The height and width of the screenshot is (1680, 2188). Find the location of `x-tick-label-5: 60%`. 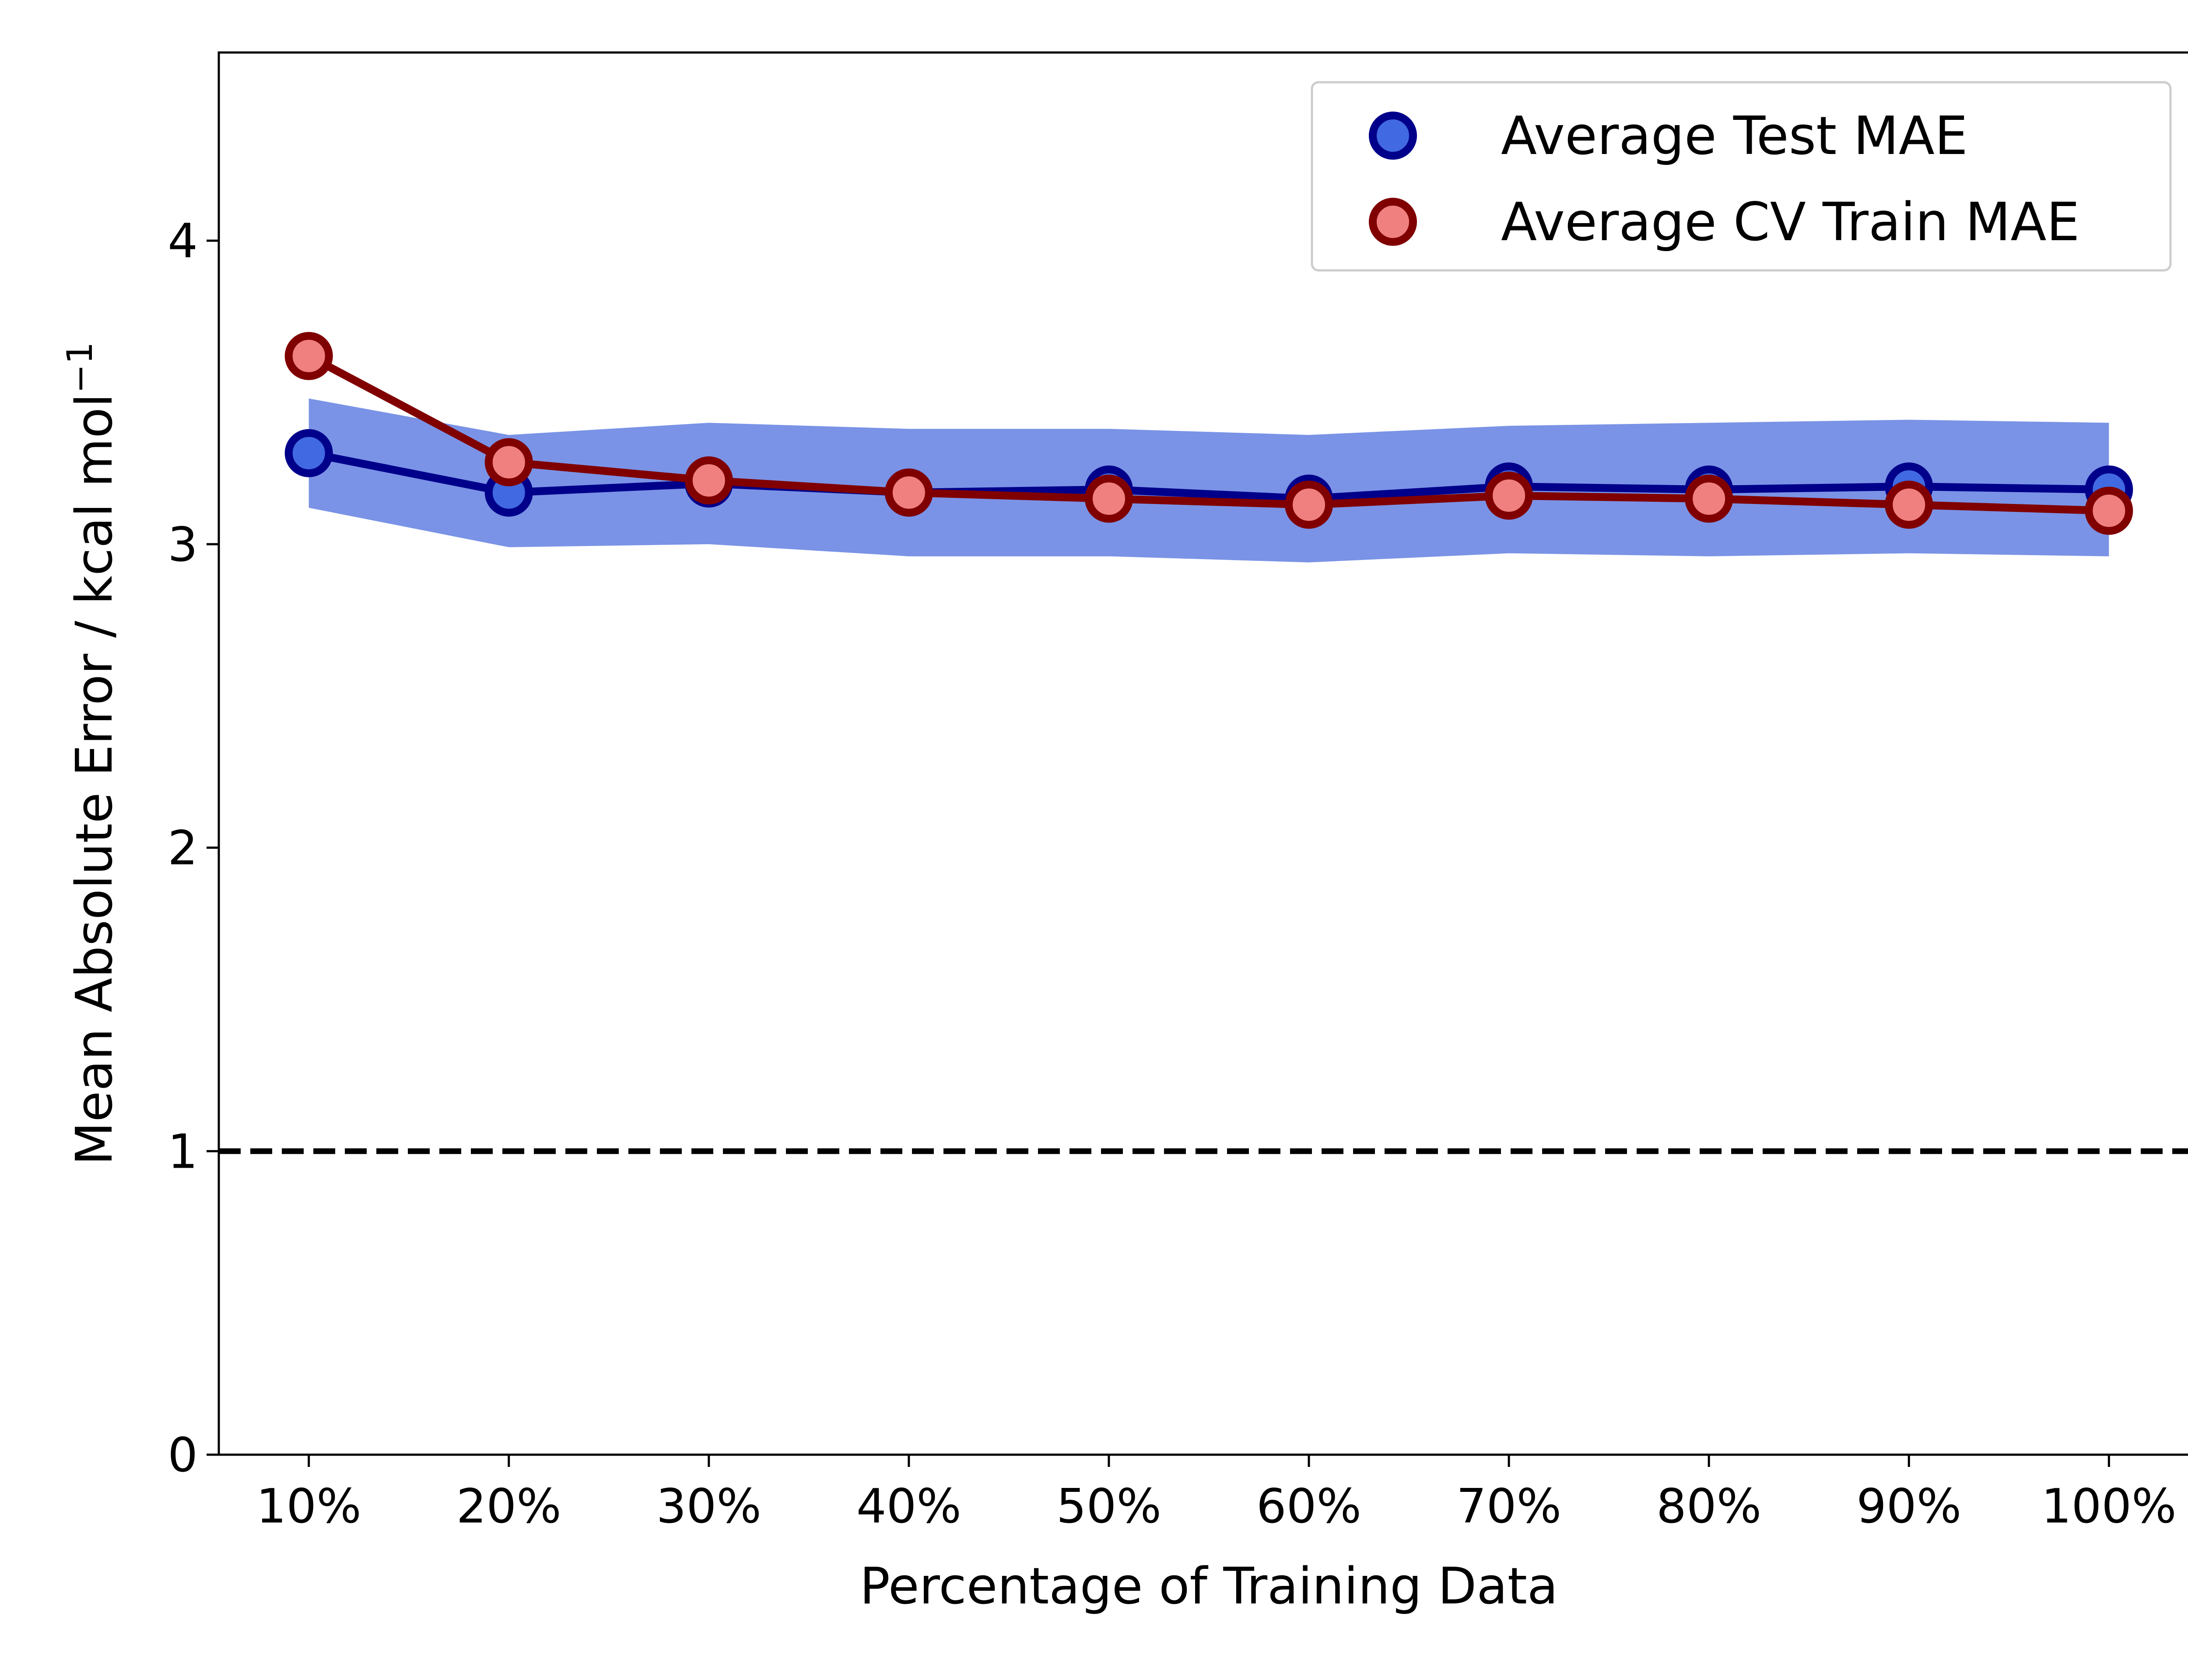

x-tick-label-5: 60% is located at coordinates (1308, 1506).